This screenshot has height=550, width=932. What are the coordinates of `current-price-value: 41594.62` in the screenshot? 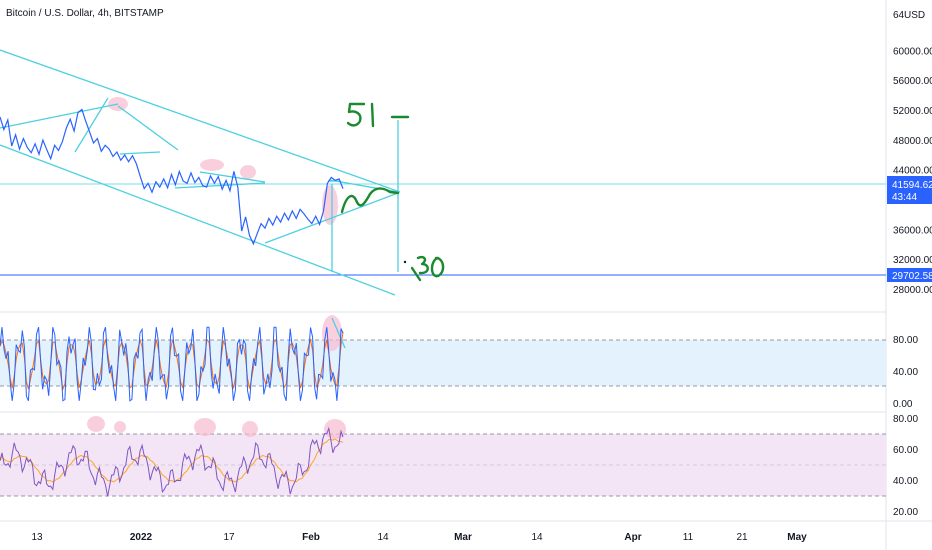 It's located at (912, 185).